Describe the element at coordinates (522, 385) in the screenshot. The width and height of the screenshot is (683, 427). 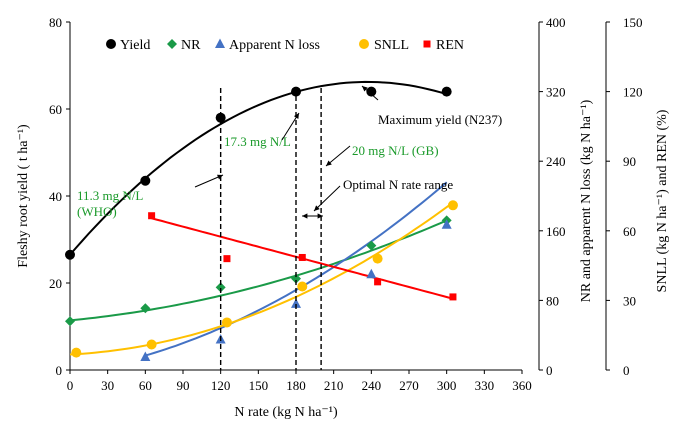
I see `x-tick-label: 360` at that location.